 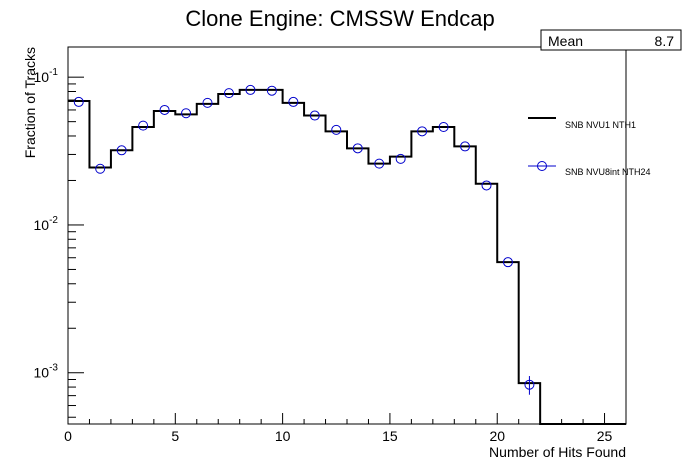 What do you see at coordinates (589, 147) in the screenshot?
I see `legend: SNB NVU1 NTH1 SNB NVU8int NTH24` at bounding box center [589, 147].